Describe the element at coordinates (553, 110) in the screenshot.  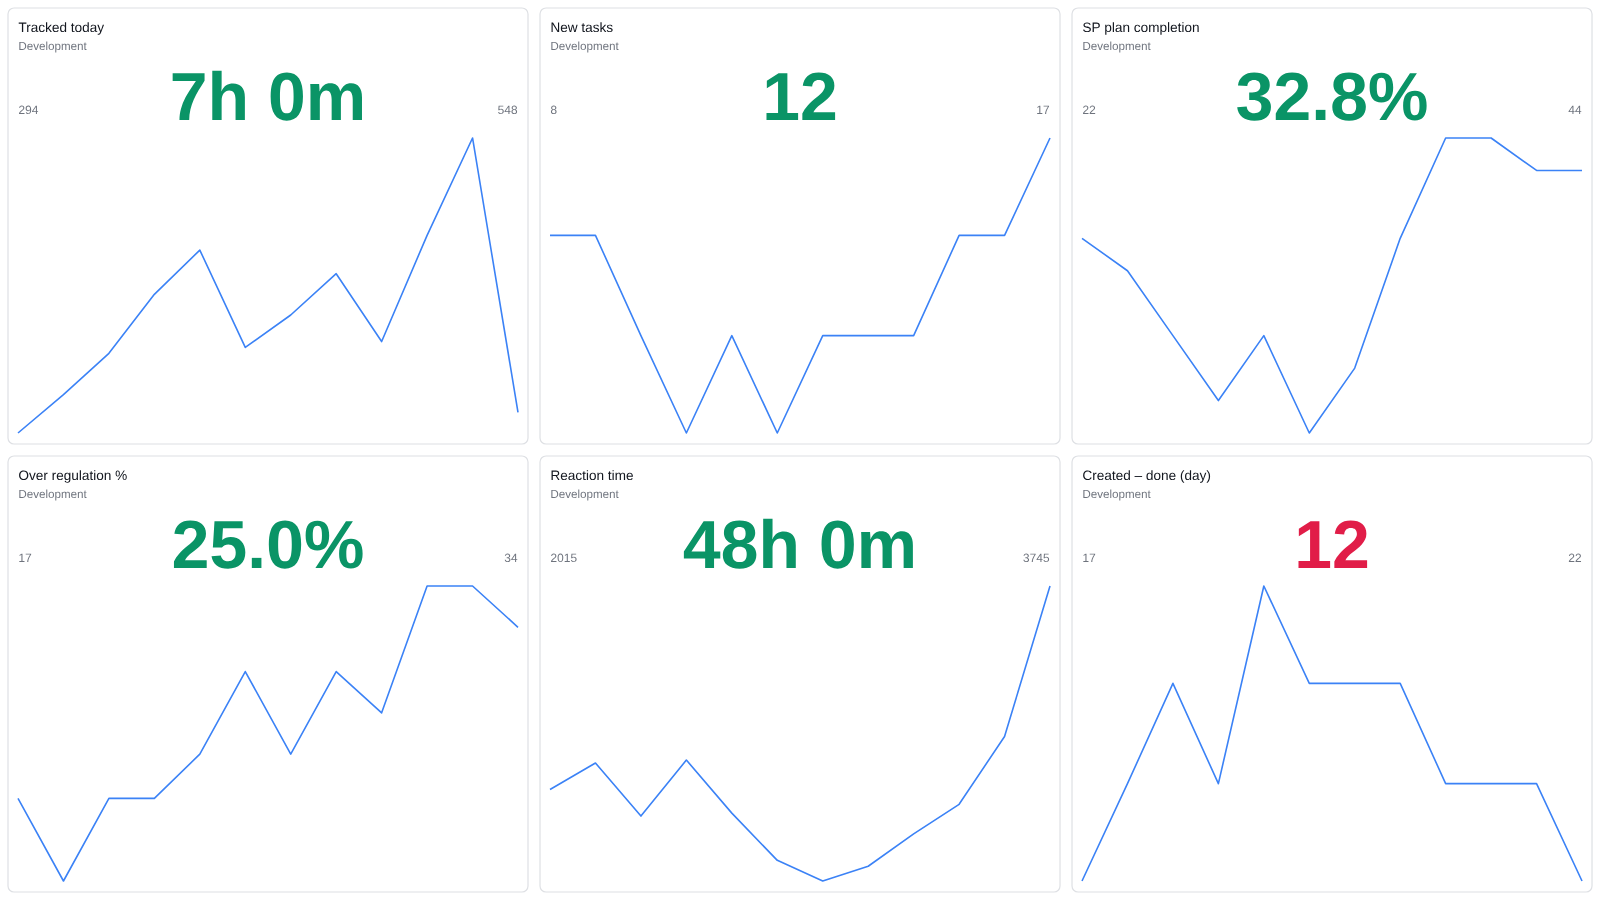
I see `text: 8` at that location.